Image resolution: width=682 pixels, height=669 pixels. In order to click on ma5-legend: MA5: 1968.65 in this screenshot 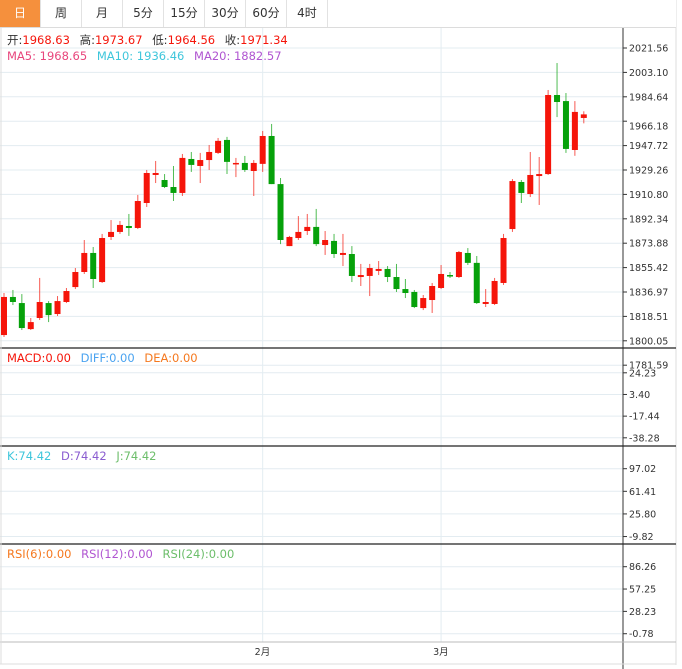, I will do `click(47, 56)`.